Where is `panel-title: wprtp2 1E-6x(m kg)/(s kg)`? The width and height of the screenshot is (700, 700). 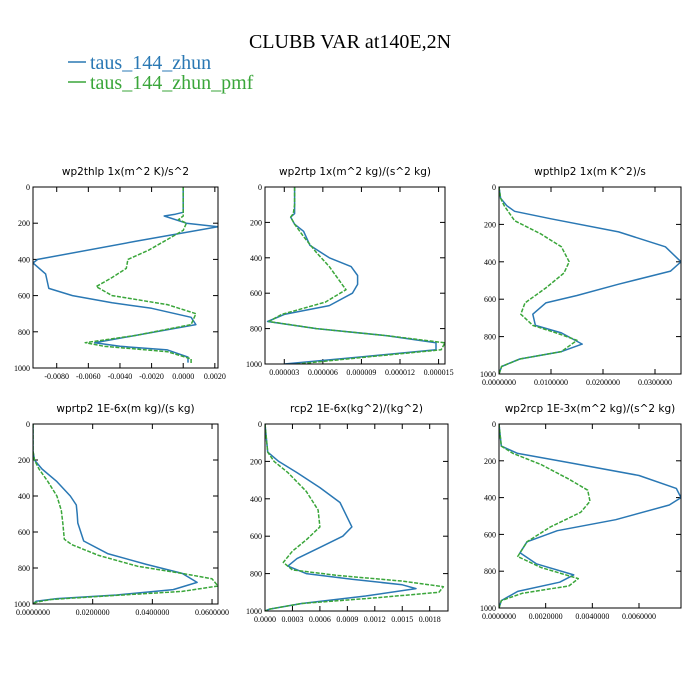 panel-title: wprtp2 1E-6x(m kg)/(s kg) is located at coordinates (125, 409).